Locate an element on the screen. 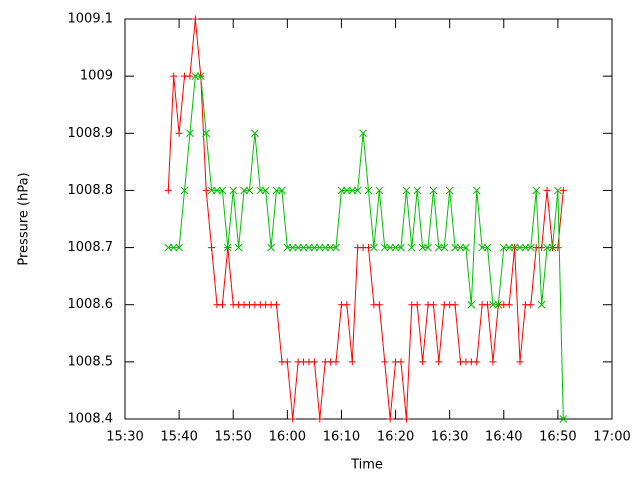  x-tick-label: 15:50 is located at coordinates (232, 437).